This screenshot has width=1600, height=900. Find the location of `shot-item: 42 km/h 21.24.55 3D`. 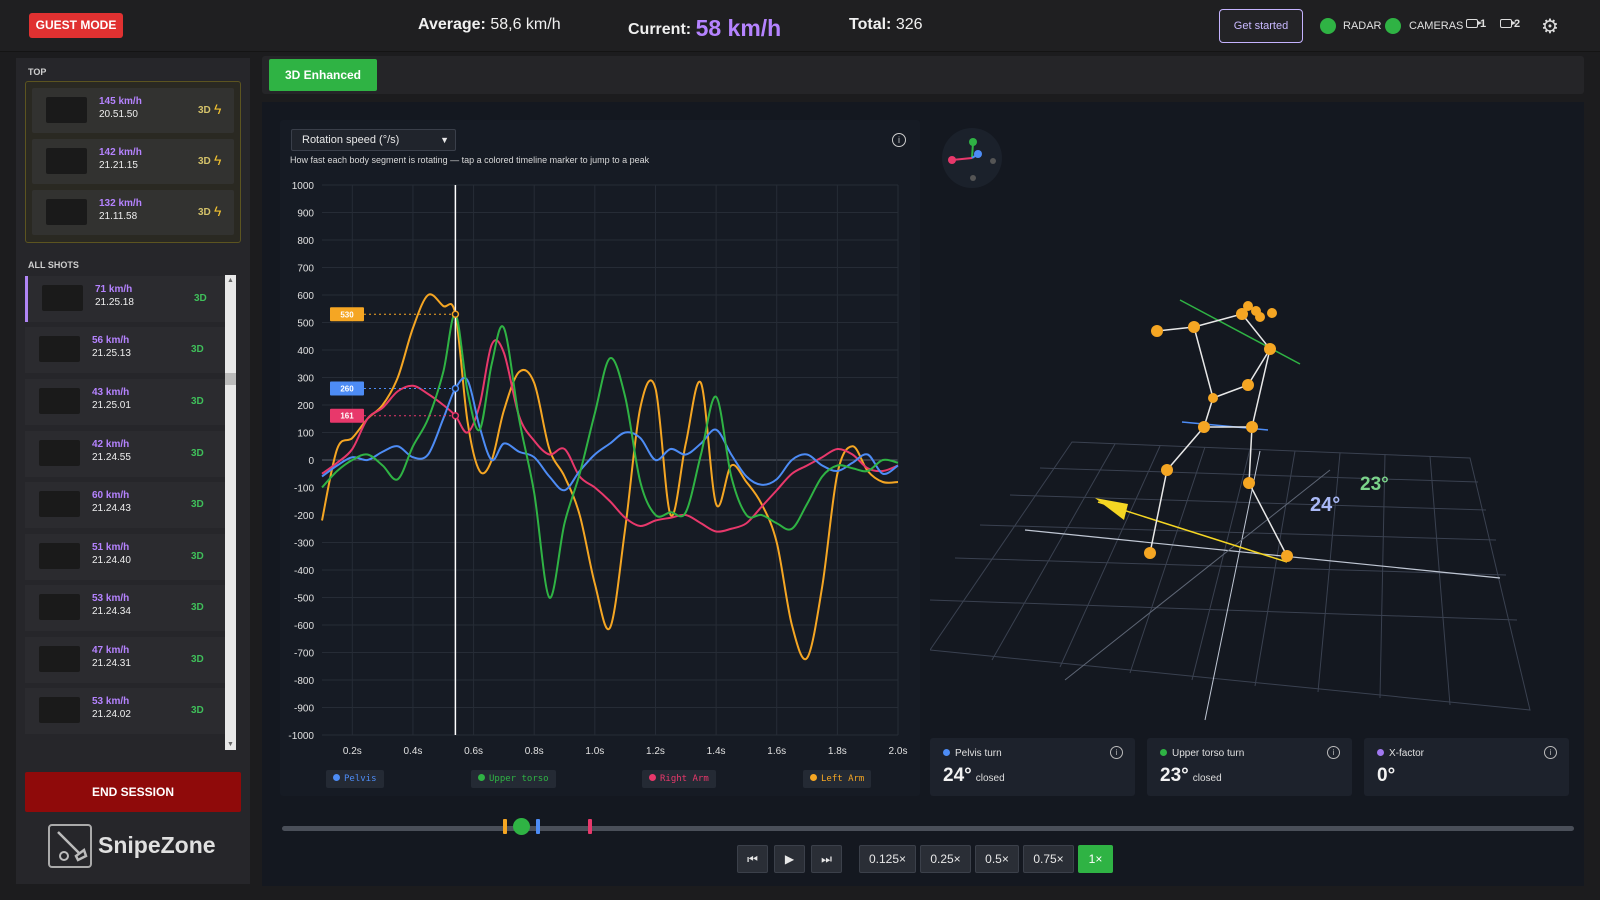

shot-item: 42 km/h 21.24.55 3D is located at coordinates (129, 454).